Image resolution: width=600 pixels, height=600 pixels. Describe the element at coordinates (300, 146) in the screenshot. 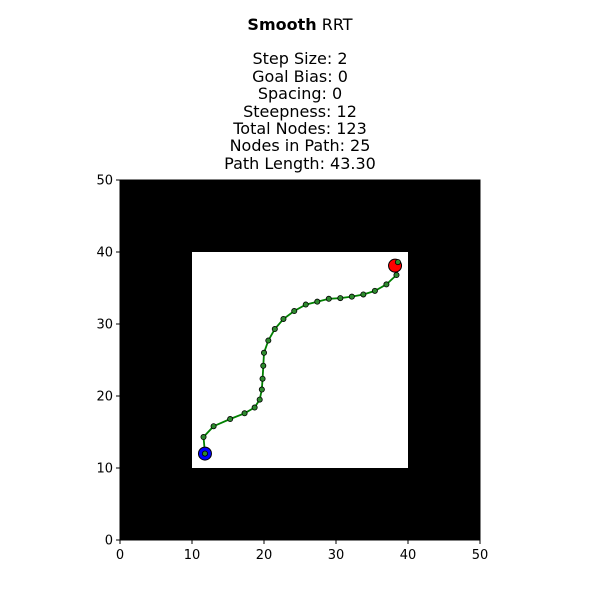

I see `title-nodes-in-path: Nodes in Path: 25` at that location.